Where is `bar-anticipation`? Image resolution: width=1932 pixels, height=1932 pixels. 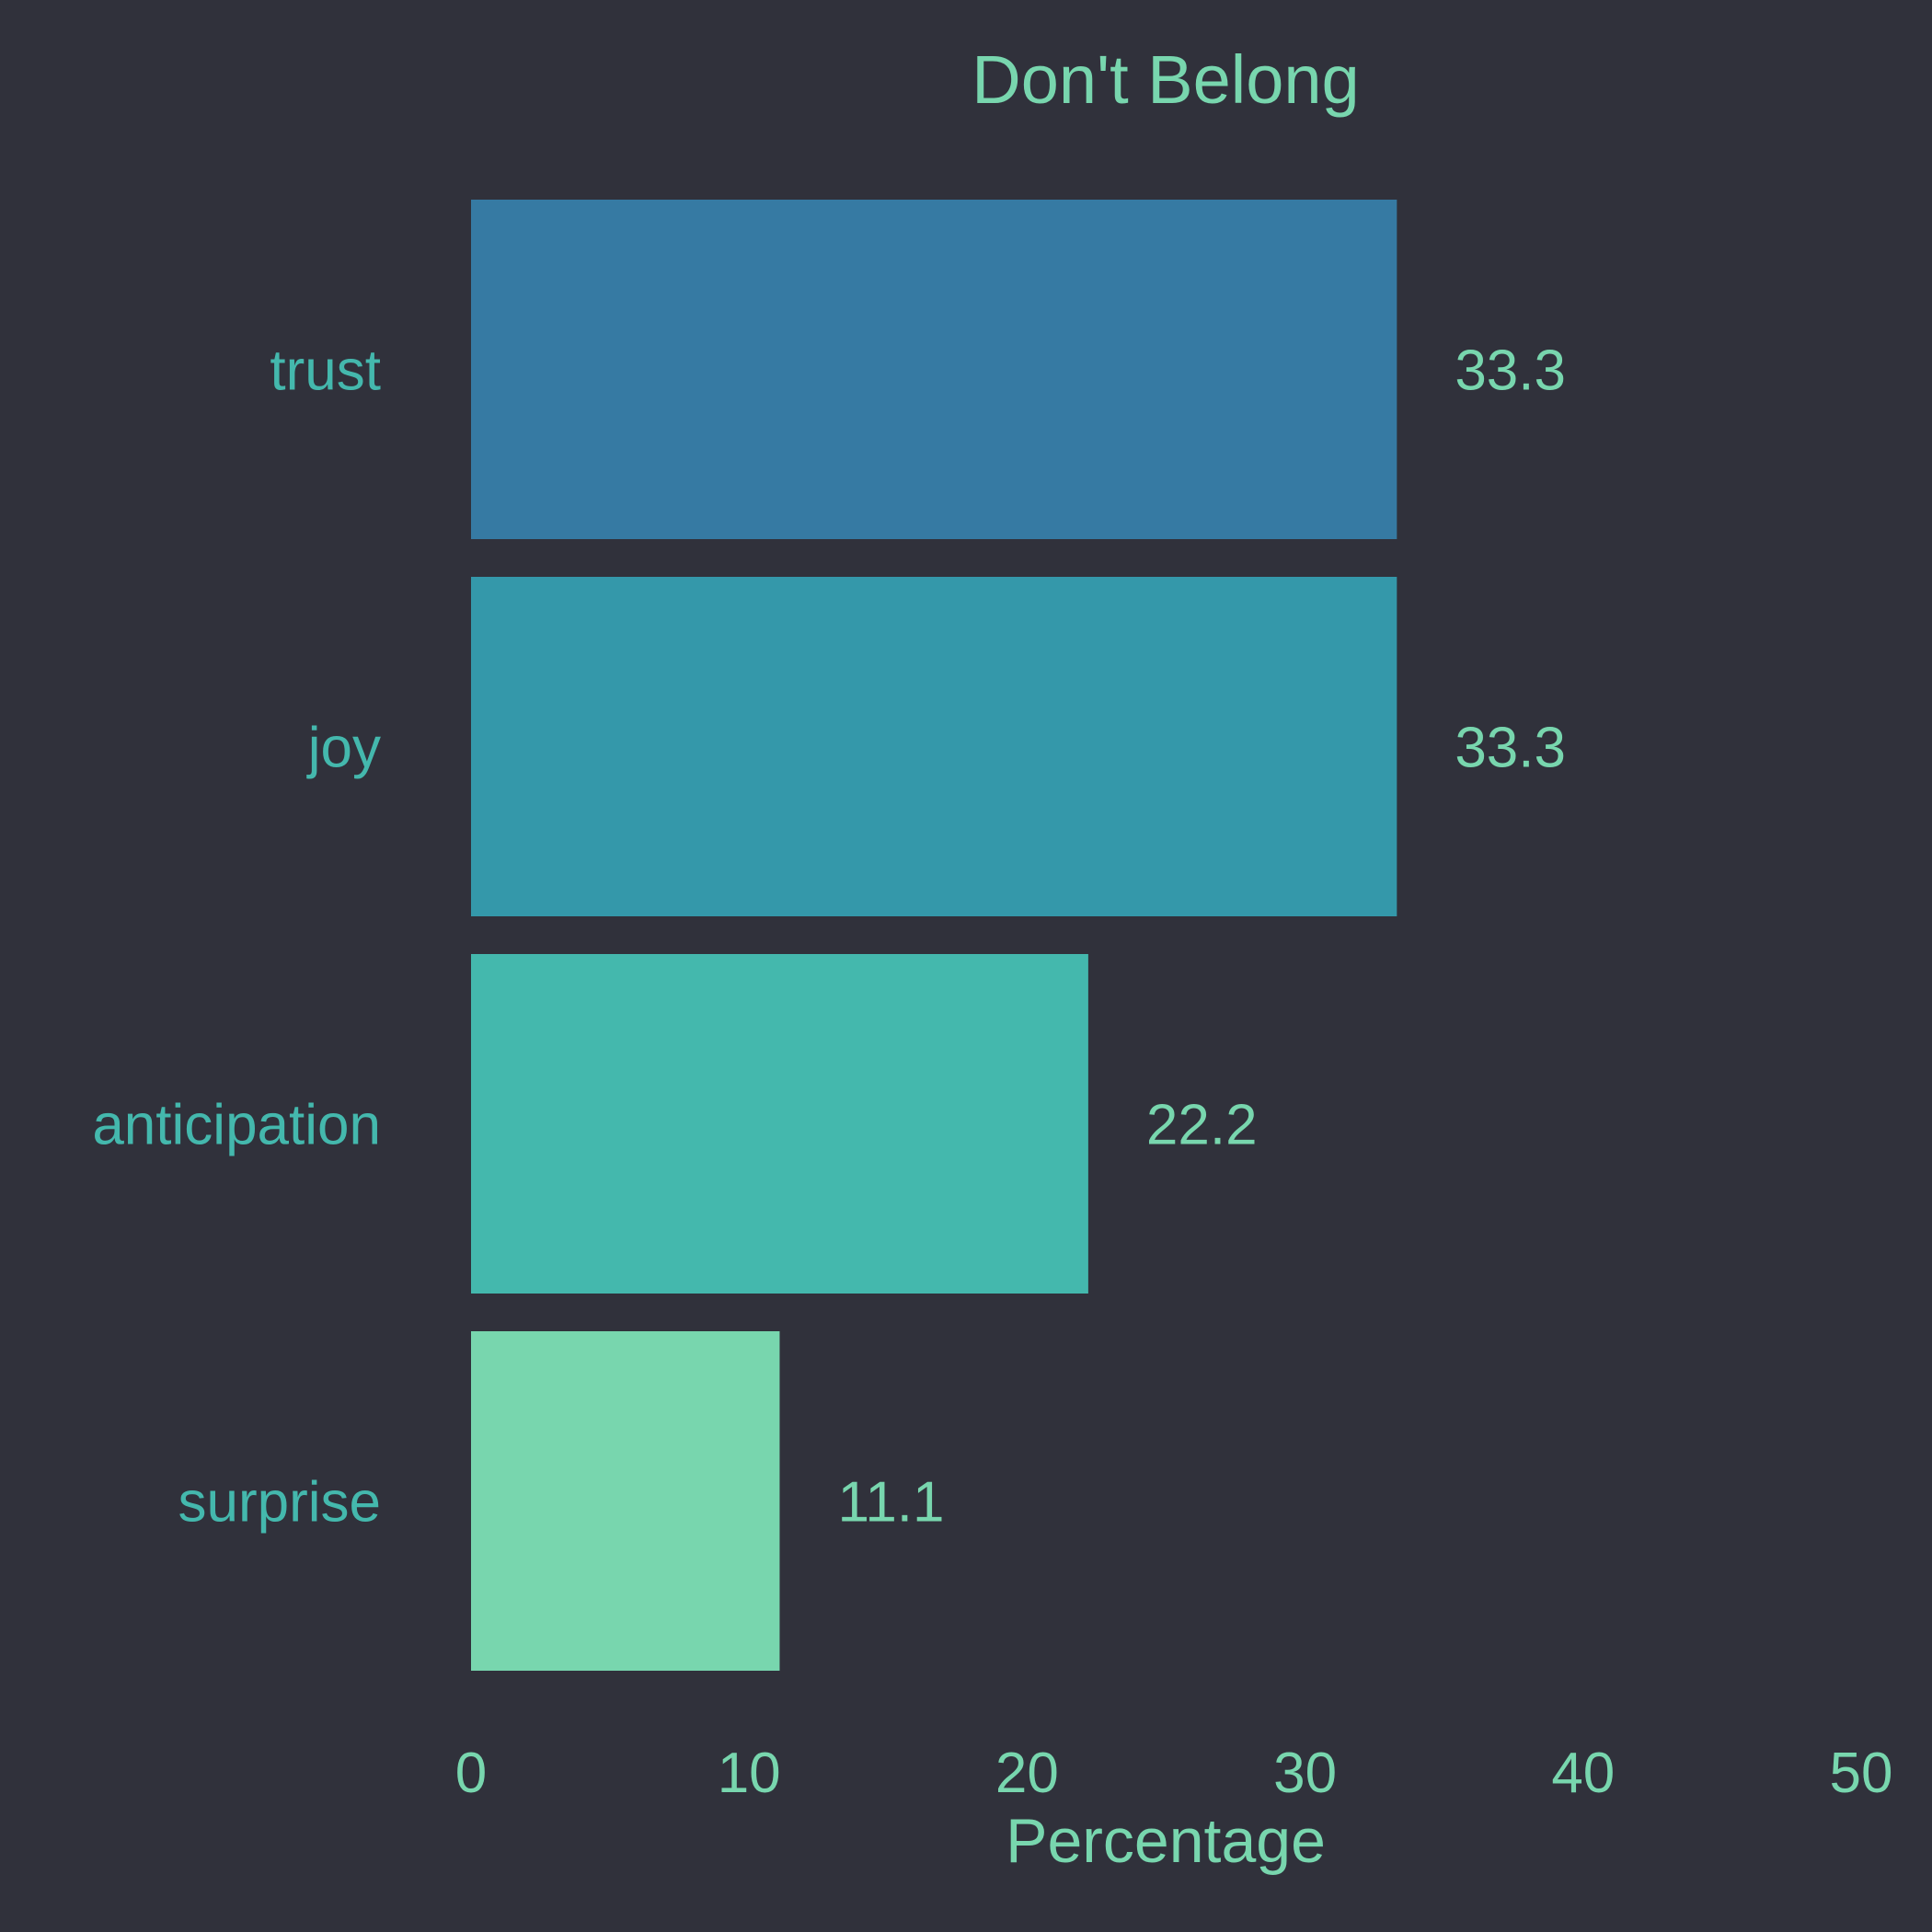
bar-anticipation is located at coordinates (779, 1124).